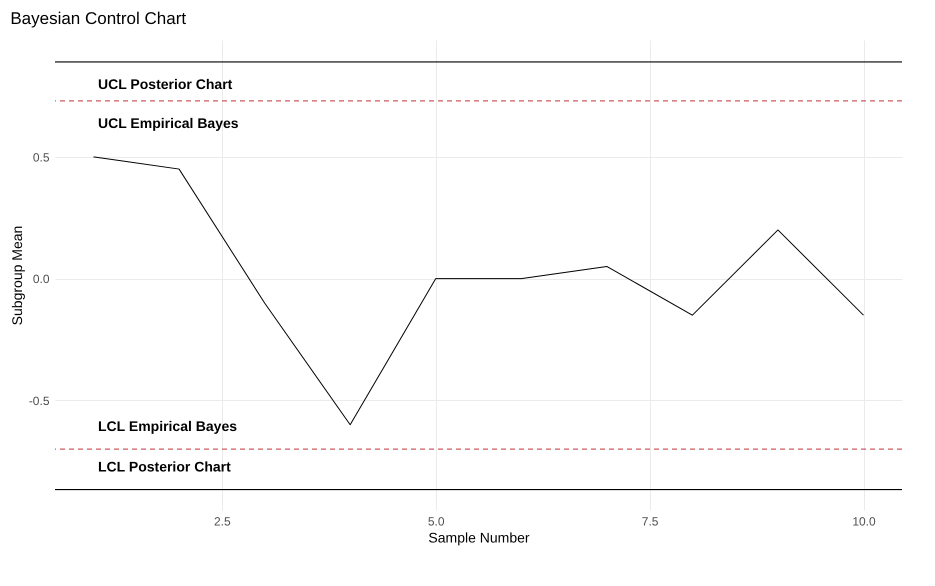 The width and height of the screenshot is (935, 586). Describe the element at coordinates (479, 538) in the screenshot. I see `x-axis-title: Sample Number` at that location.